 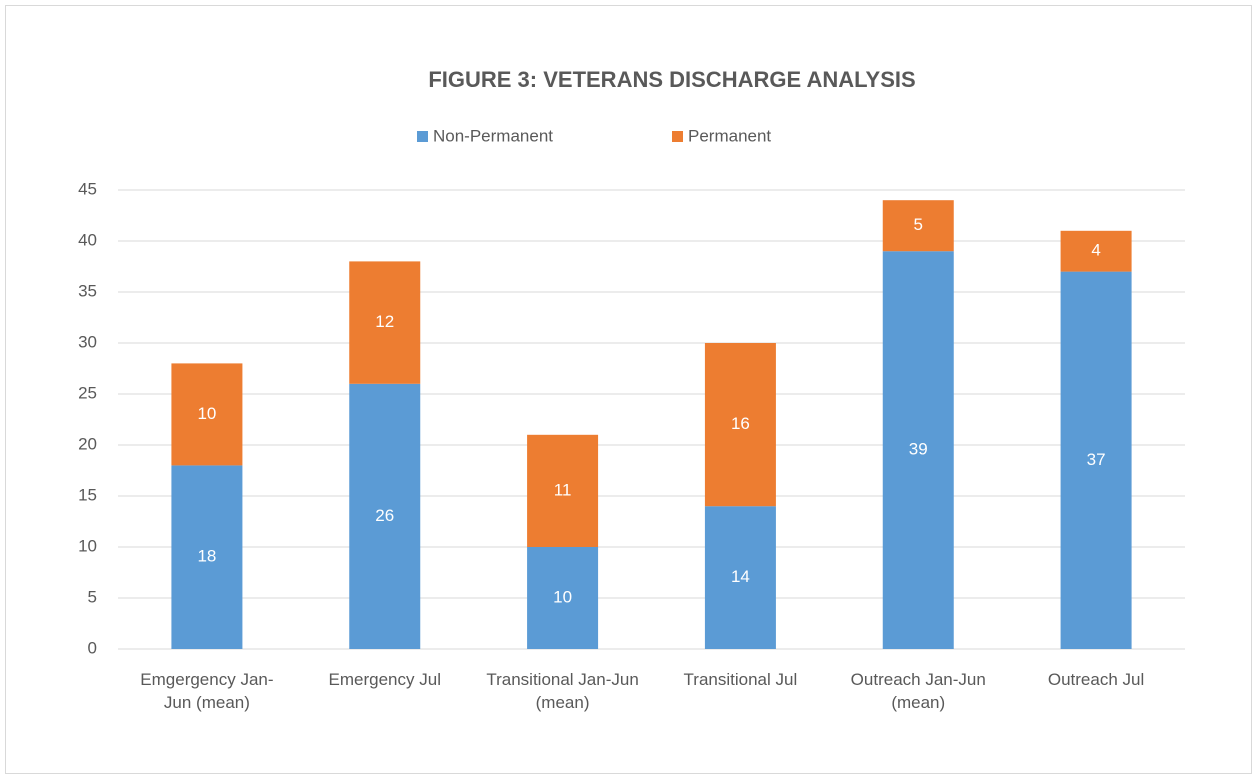 I want to click on chart-title: FIGURE 3: VETERANS DISCHARGE ANALYSIS, so click(x=671, y=79).